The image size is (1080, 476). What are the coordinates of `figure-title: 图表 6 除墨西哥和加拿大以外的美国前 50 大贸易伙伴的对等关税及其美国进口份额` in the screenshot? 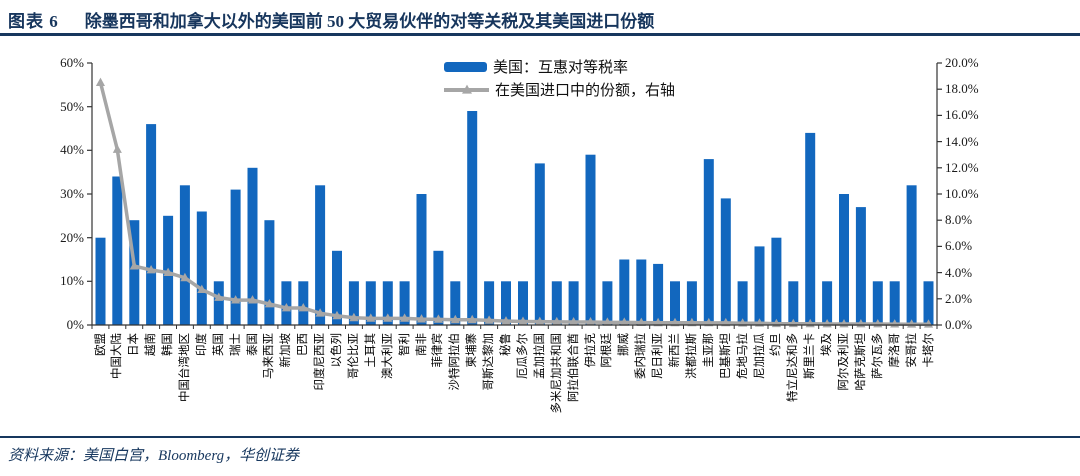 It's located at (540, 19).